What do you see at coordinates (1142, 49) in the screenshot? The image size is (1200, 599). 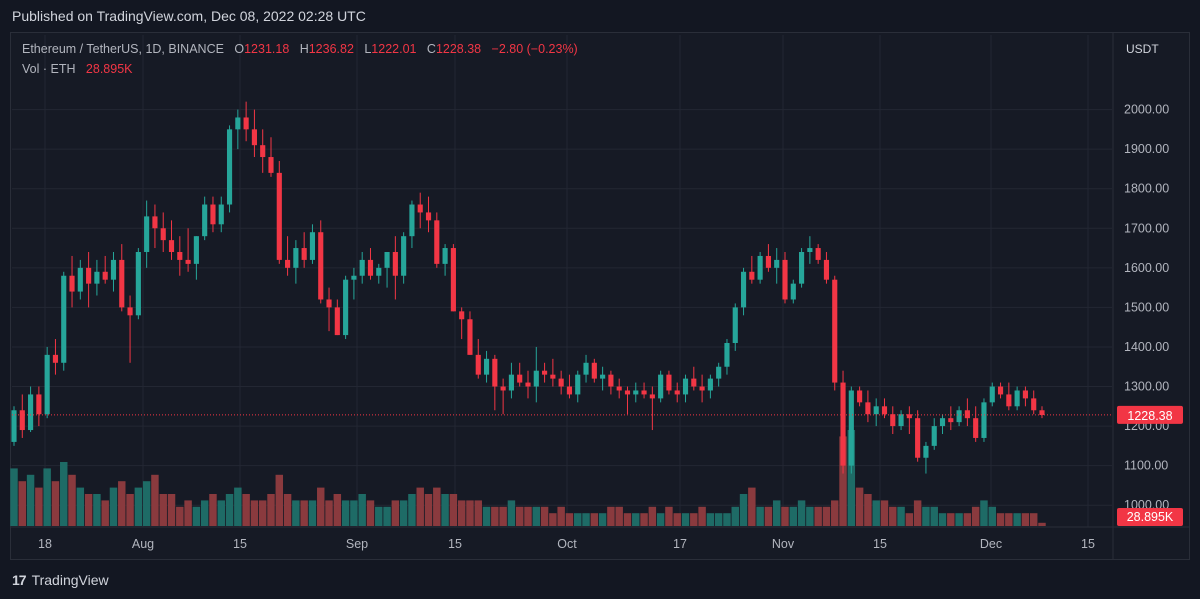 I see `axis-currency: USDT` at bounding box center [1142, 49].